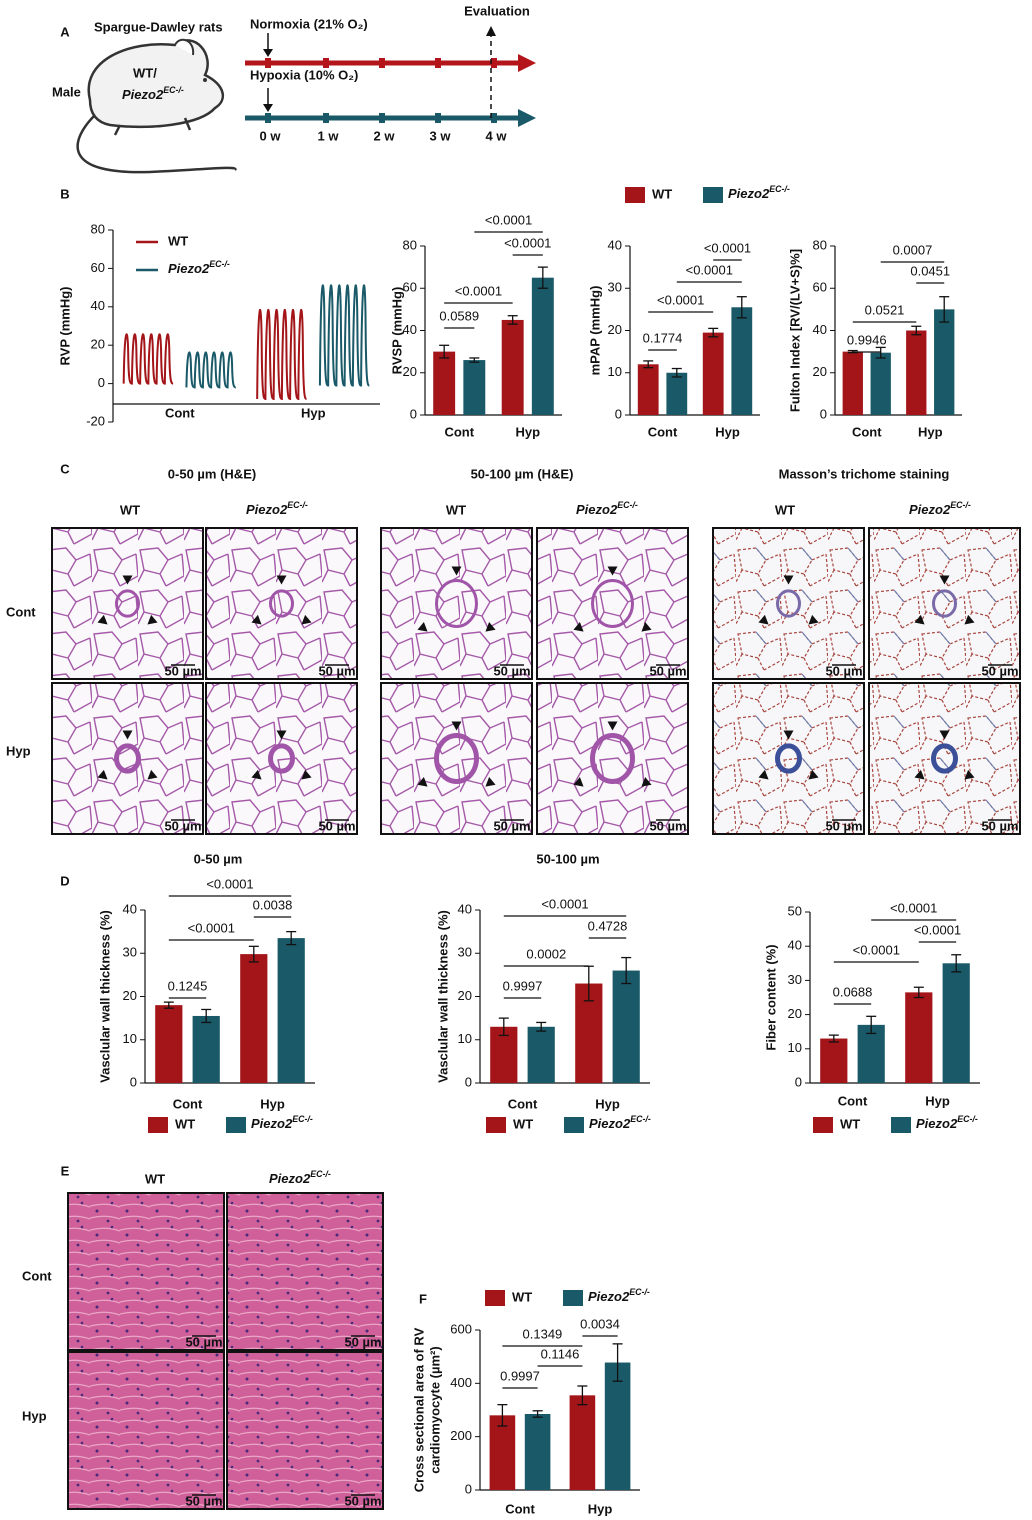 The image size is (1032, 1520). Describe the element at coordinates (153, 93) in the screenshot. I see `genotype-ko: Piezo2EC-/-` at that location.